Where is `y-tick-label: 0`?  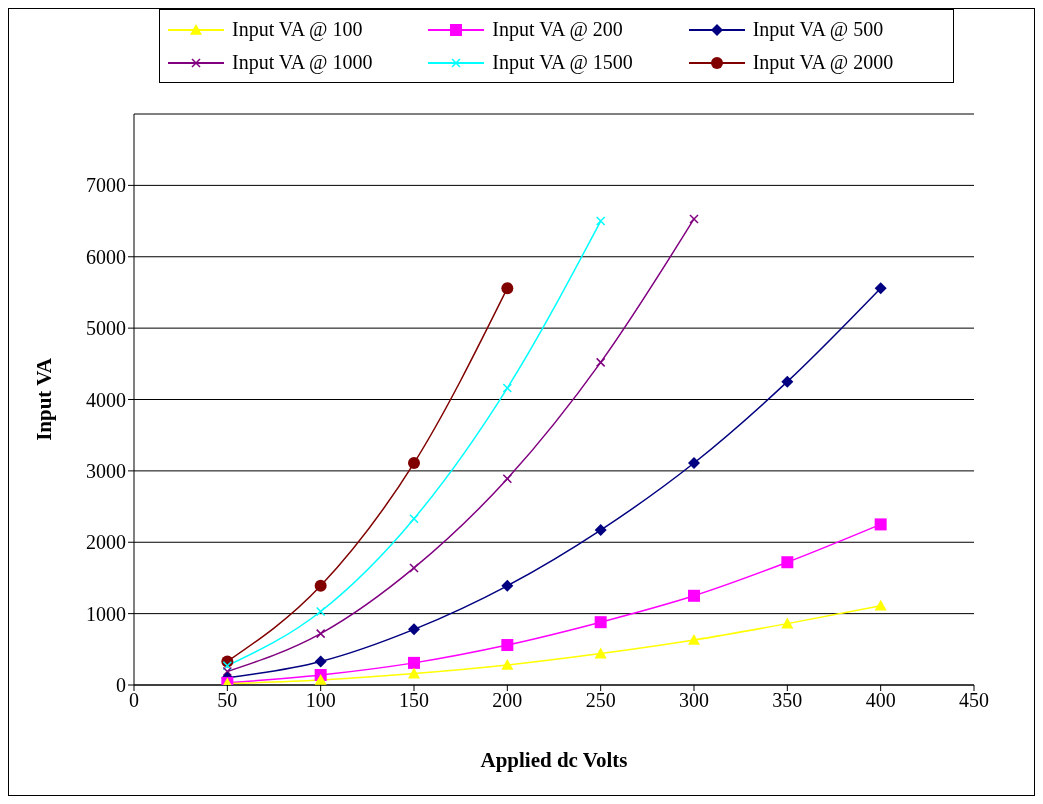 y-tick-label: 0 is located at coordinates (121, 685).